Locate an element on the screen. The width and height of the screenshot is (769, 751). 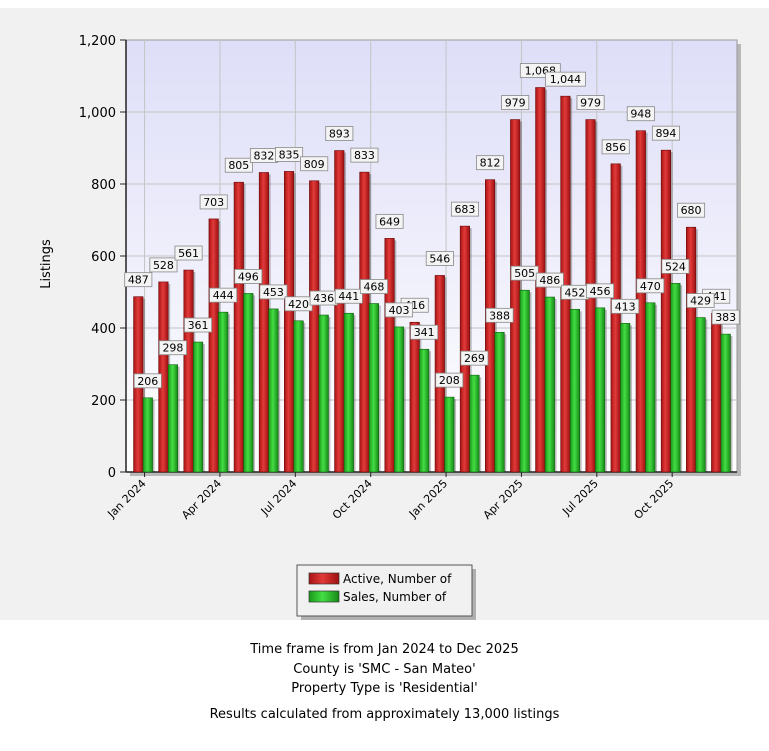
x-tick-label: Oct 2025 is located at coordinates (653, 499).